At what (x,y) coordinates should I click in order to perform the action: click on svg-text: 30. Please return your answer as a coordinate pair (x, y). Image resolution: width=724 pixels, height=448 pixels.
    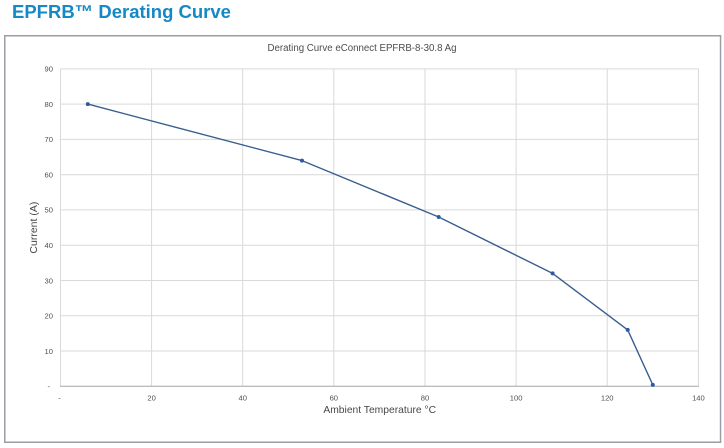
    Looking at the image, I should click on (49, 280).